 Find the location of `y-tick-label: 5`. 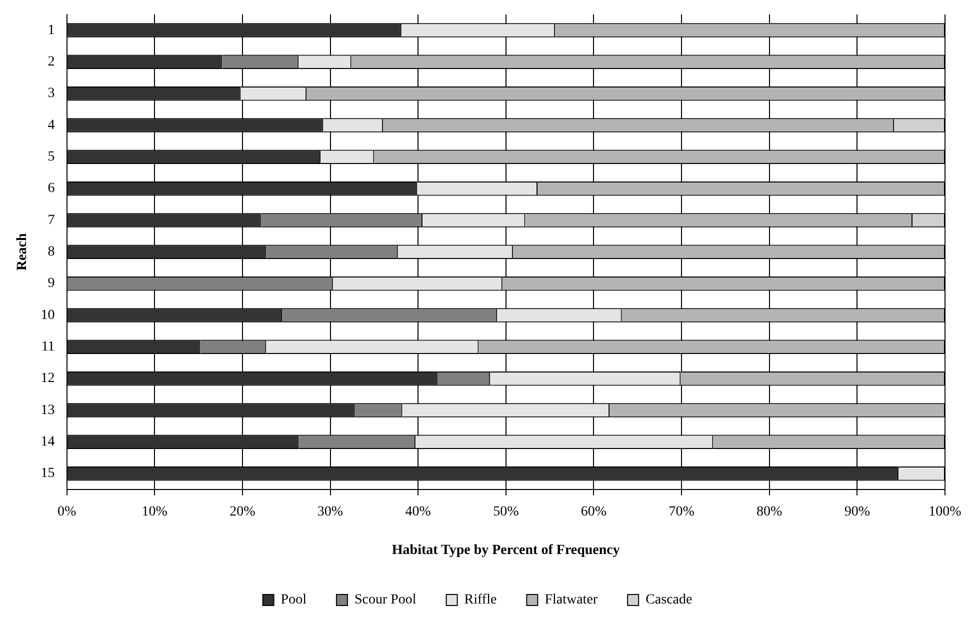

y-tick-label: 5 is located at coordinates (51, 157).